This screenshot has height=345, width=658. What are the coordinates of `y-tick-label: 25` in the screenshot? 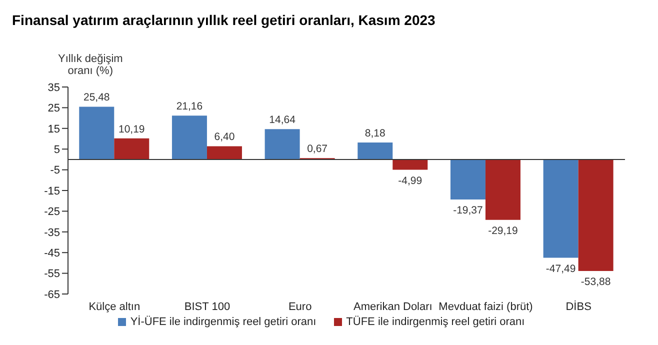 It's located at (54, 108).